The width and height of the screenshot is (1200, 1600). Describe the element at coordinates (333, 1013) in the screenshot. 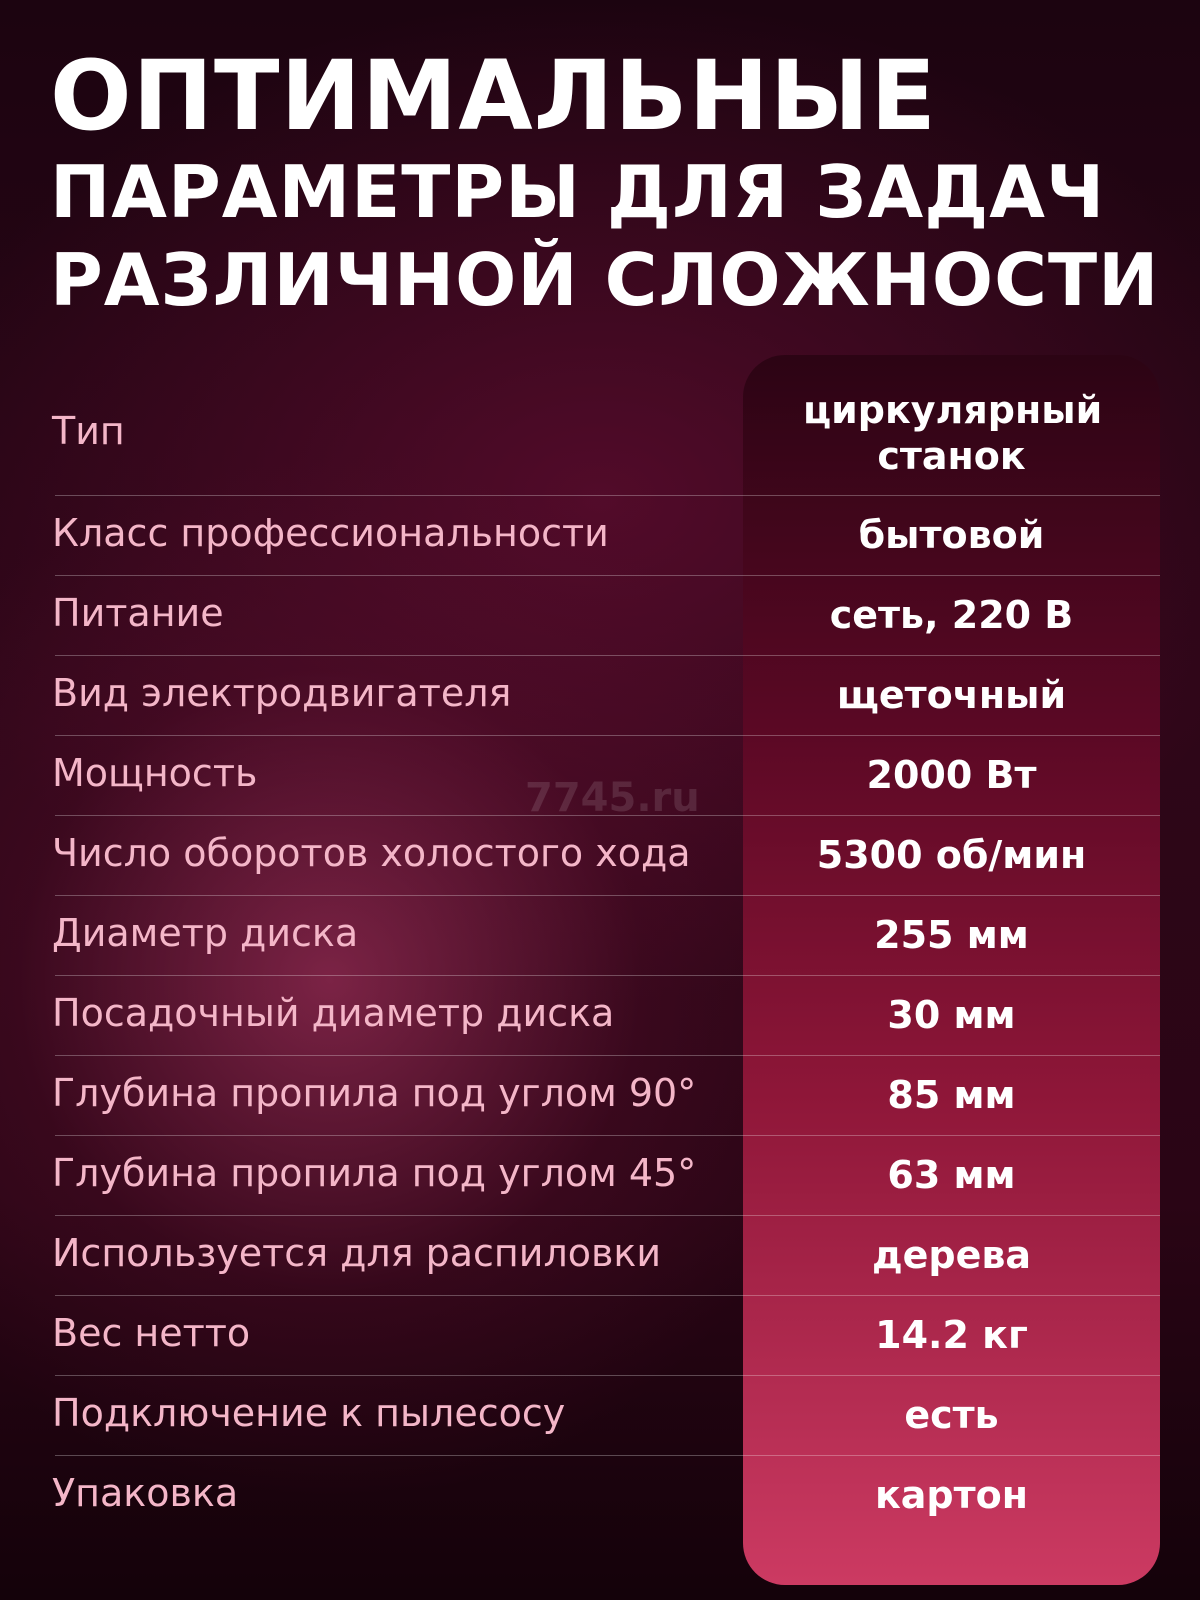

I see `row-label: Посадочный диаметр диска` at that location.